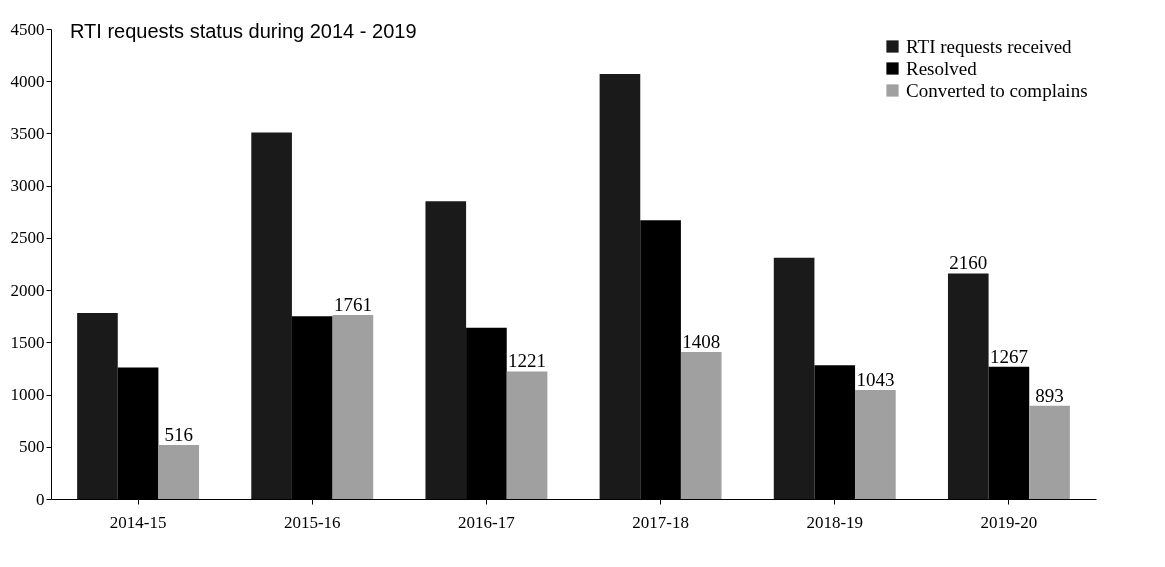 Image resolution: width=1165 pixels, height=567 pixels. Describe the element at coordinates (835, 522) in the screenshot. I see `x-tick-label: 2018-19` at that location.